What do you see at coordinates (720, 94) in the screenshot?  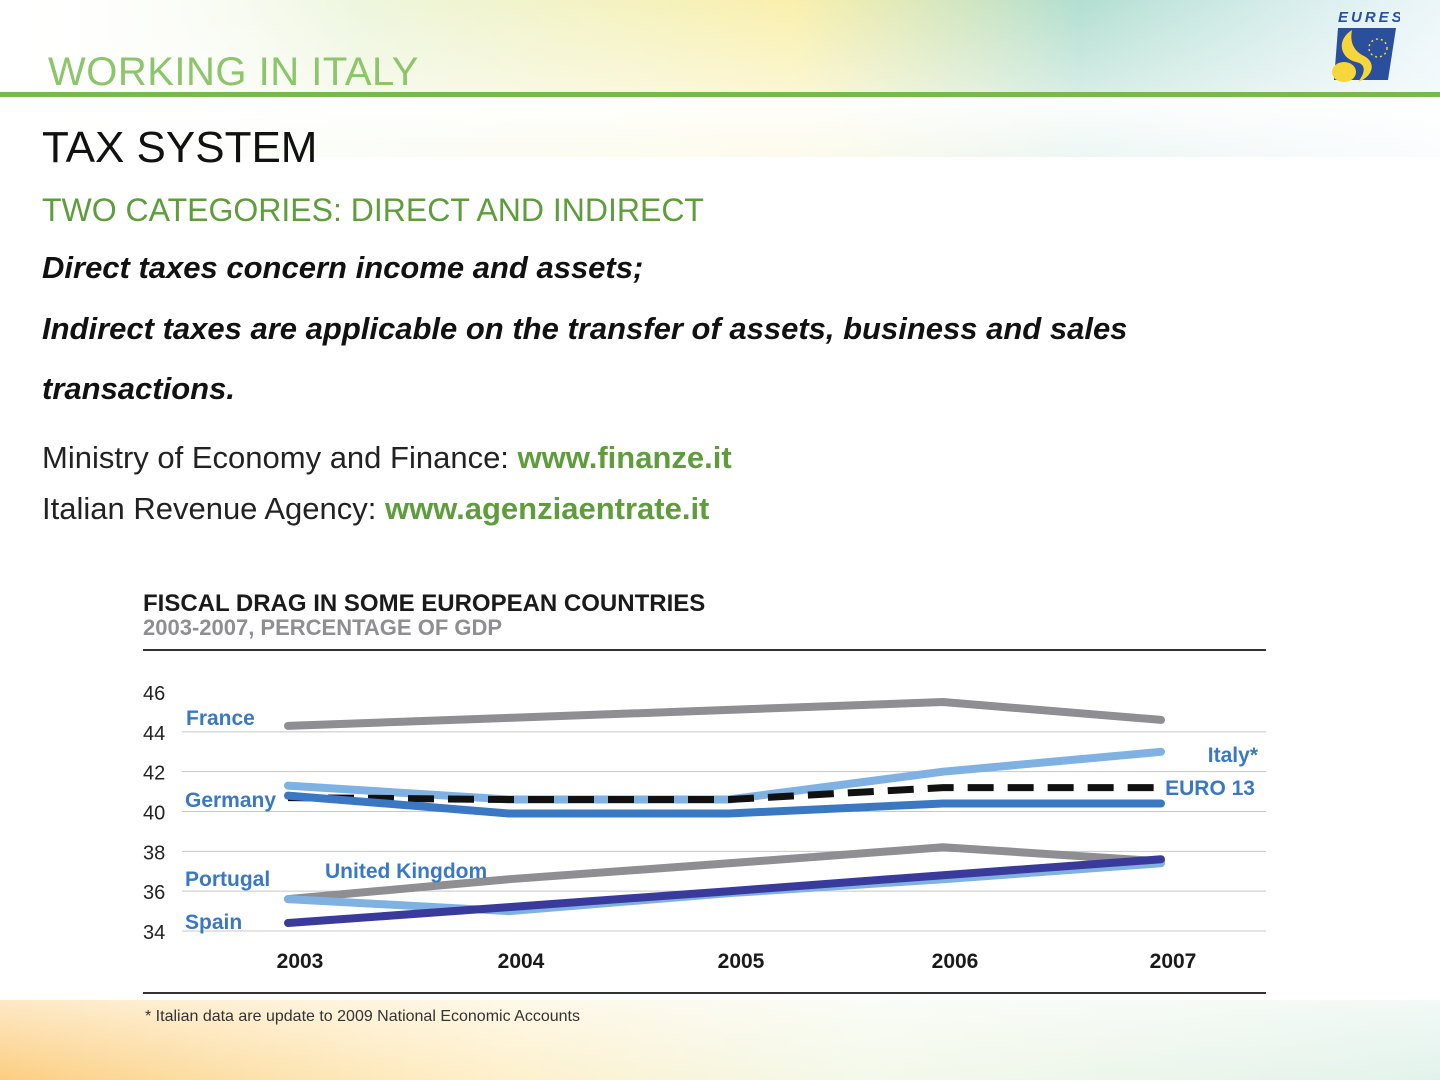 I see `header-divider` at bounding box center [720, 94].